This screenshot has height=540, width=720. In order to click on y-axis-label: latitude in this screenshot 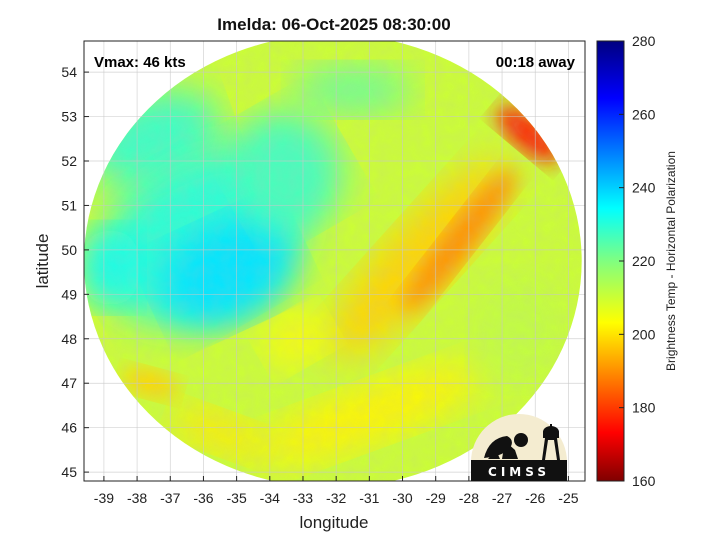, I will do `click(42, 261)`.